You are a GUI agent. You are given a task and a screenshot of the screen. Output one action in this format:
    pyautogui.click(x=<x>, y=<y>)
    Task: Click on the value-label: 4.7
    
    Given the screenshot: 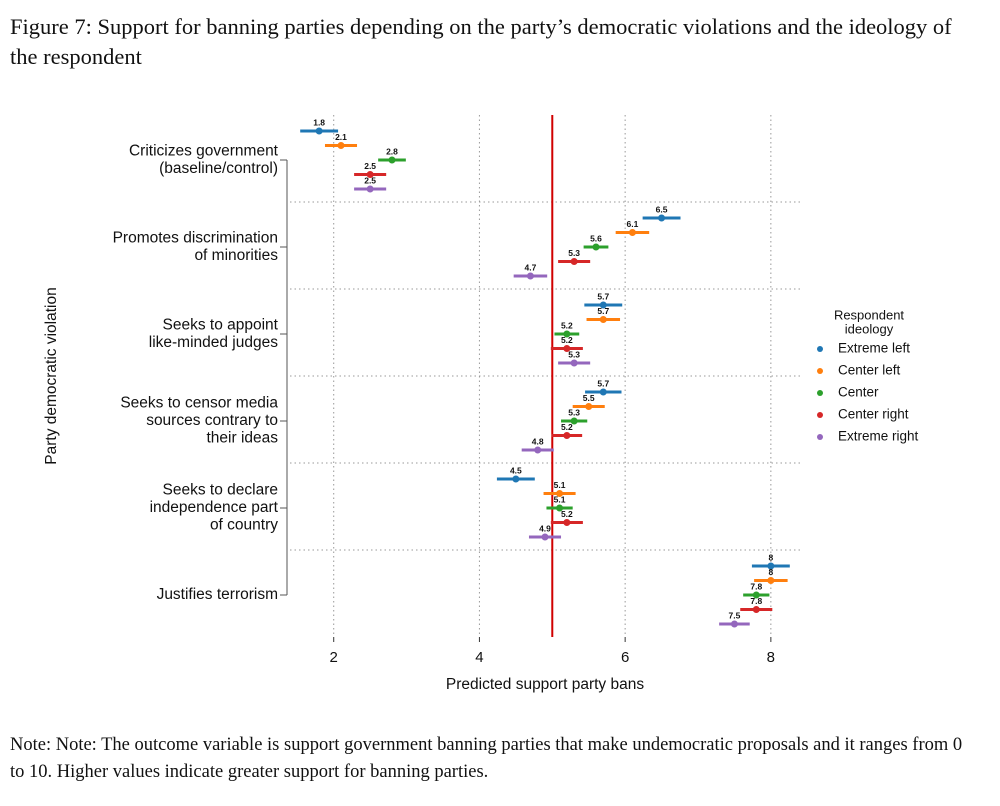 What is the action you would take?
    pyautogui.click(x=531, y=267)
    